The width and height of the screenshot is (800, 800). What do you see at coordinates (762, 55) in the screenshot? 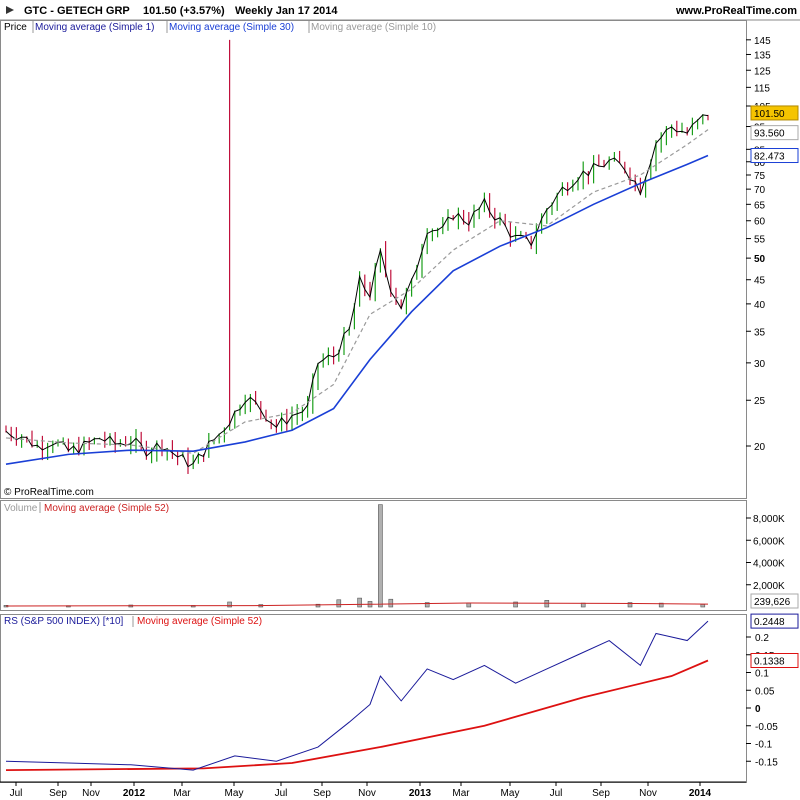
I see `price-tick-label: 135` at bounding box center [762, 55].